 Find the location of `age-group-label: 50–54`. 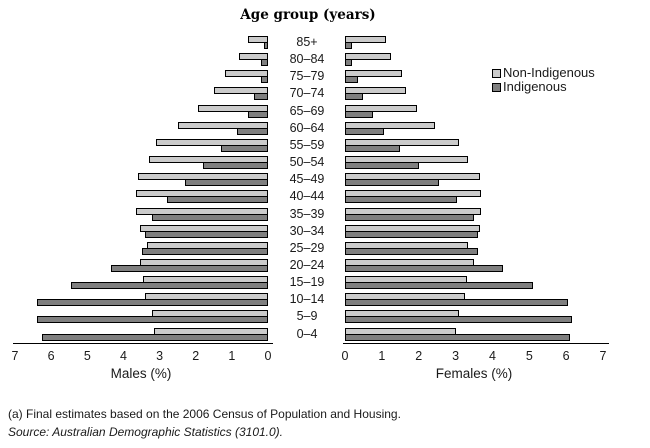

age-group-label: 50–54 is located at coordinates (307, 162).